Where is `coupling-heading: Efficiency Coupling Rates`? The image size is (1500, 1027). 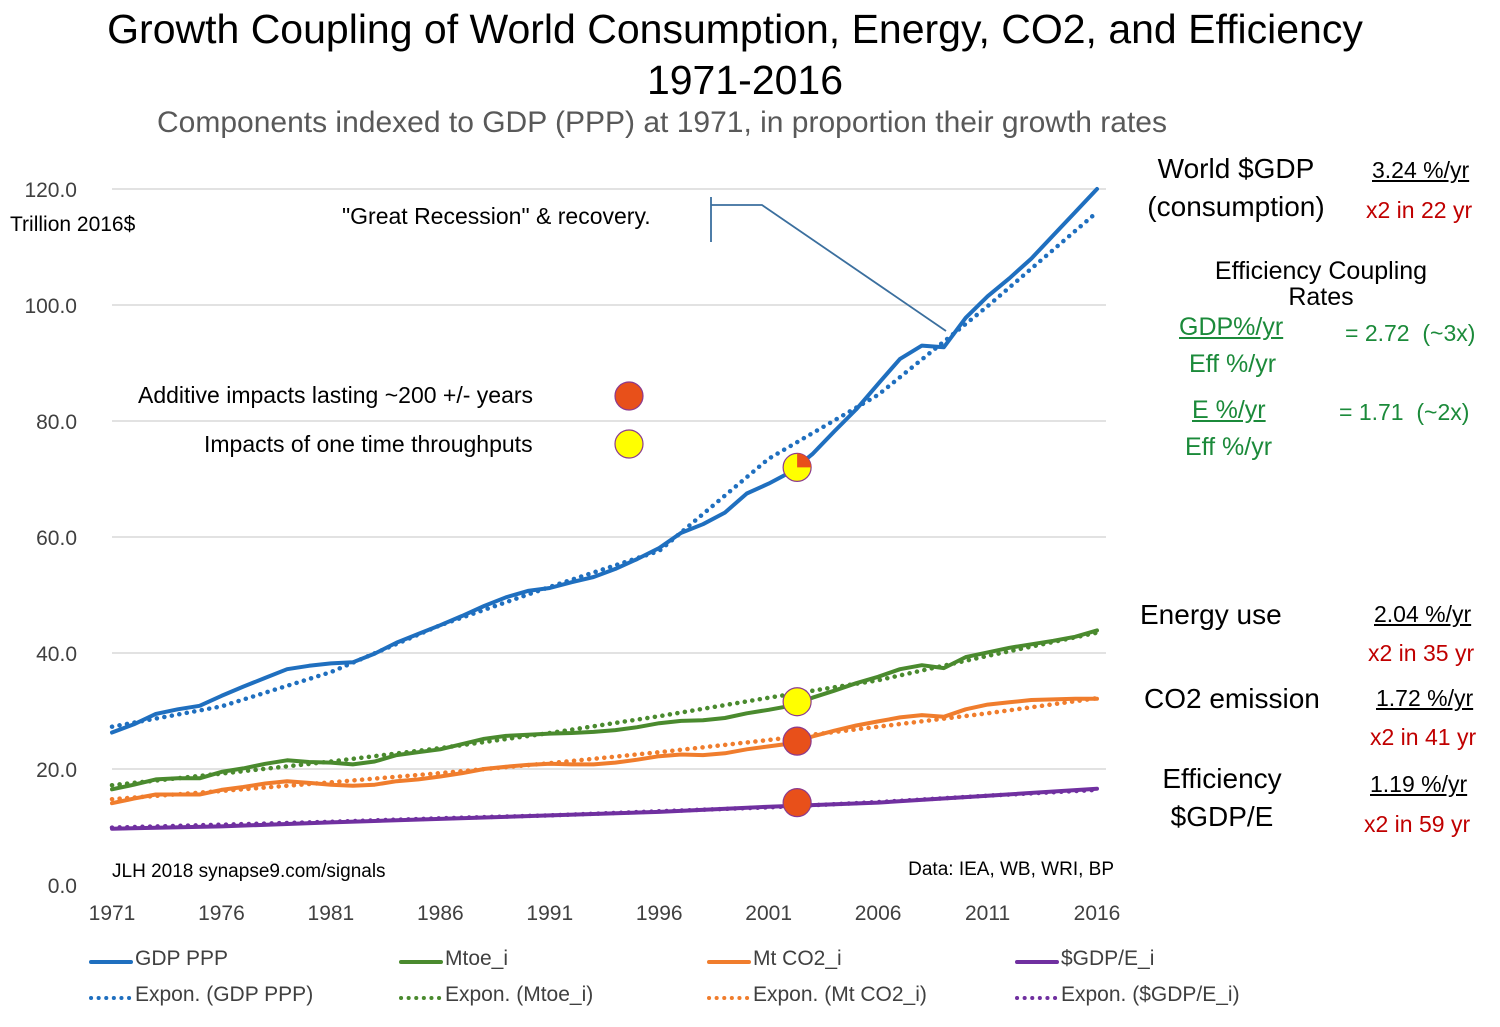
coupling-heading: Efficiency Coupling Rates is located at coordinates (1321, 284).